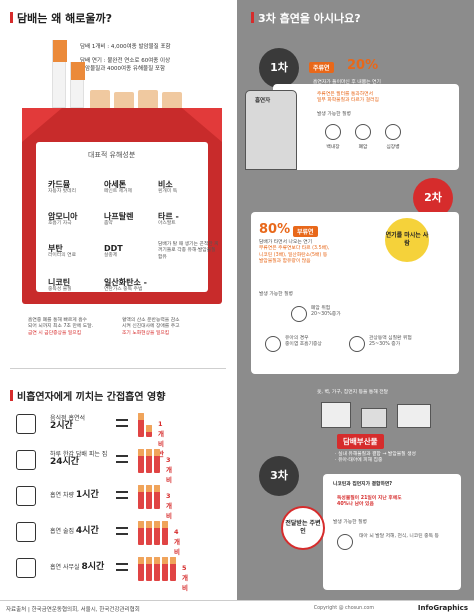 The width and height of the screenshot is (474, 616). Describe the element at coordinates (276, 294) in the screenshot. I see `stage-2-disease-title: 발생 가능한 질병` at that location.